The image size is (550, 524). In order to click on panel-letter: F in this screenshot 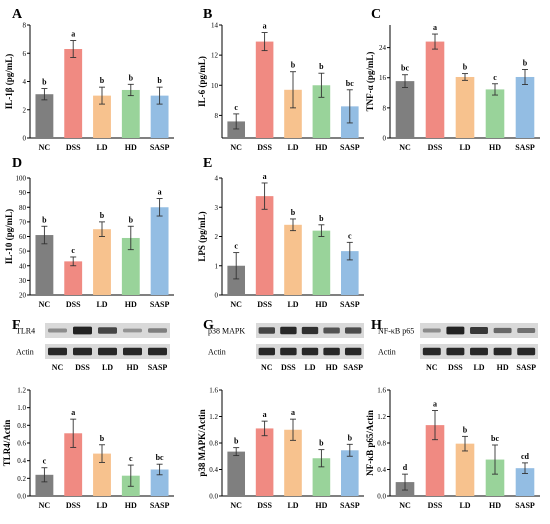, I will do `click(16, 325)`.